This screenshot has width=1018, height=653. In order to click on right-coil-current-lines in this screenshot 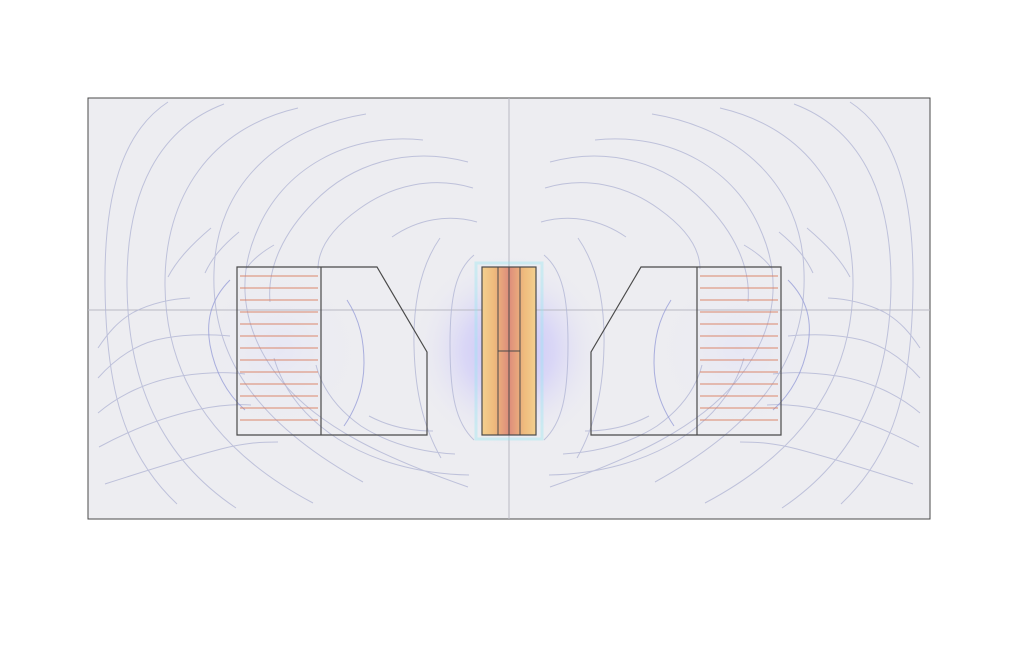, I will do `click(739, 348)`.